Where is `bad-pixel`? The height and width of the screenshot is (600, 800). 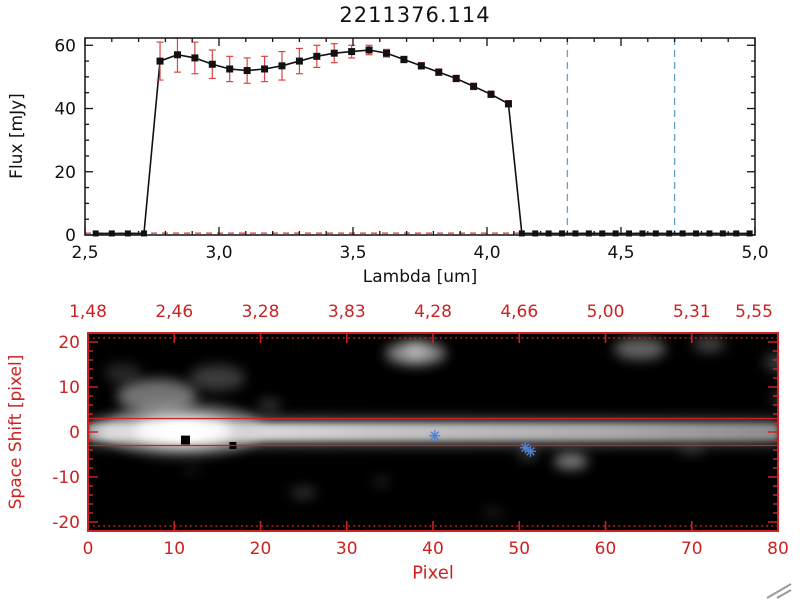
bad-pixel is located at coordinates (185, 440).